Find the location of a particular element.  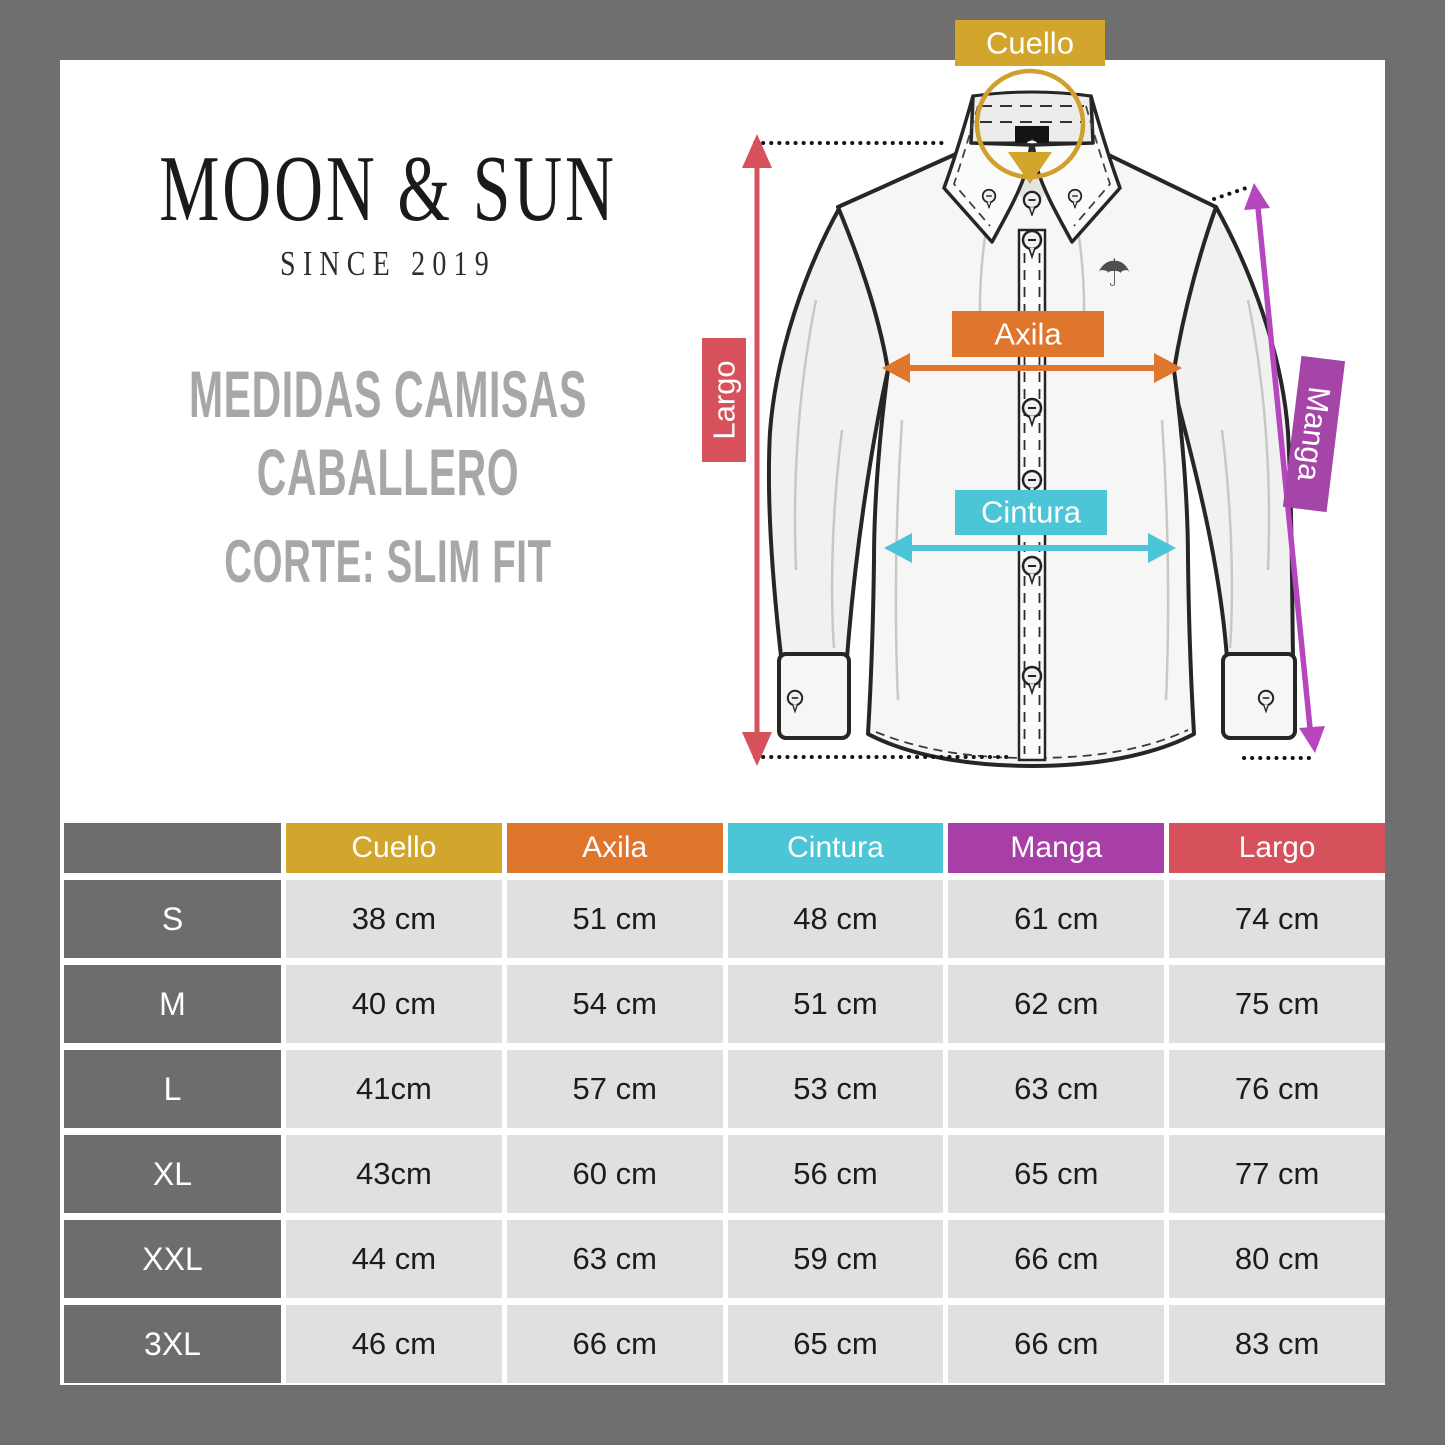

size-label-s: S is located at coordinates (172, 919).